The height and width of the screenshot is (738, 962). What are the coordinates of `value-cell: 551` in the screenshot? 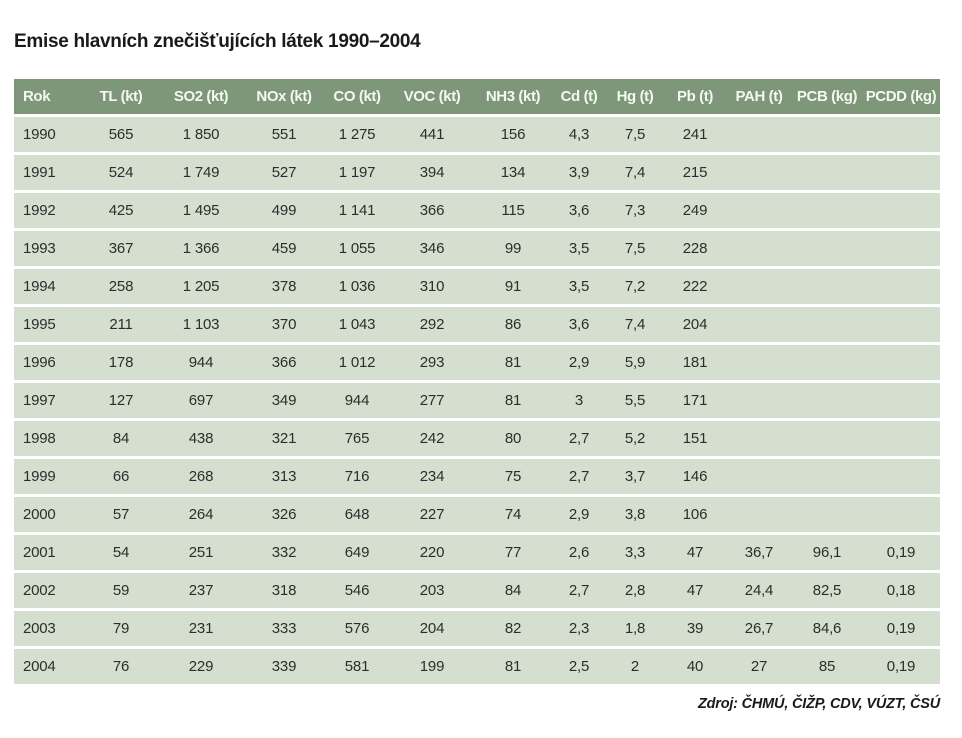 It's located at (284, 135).